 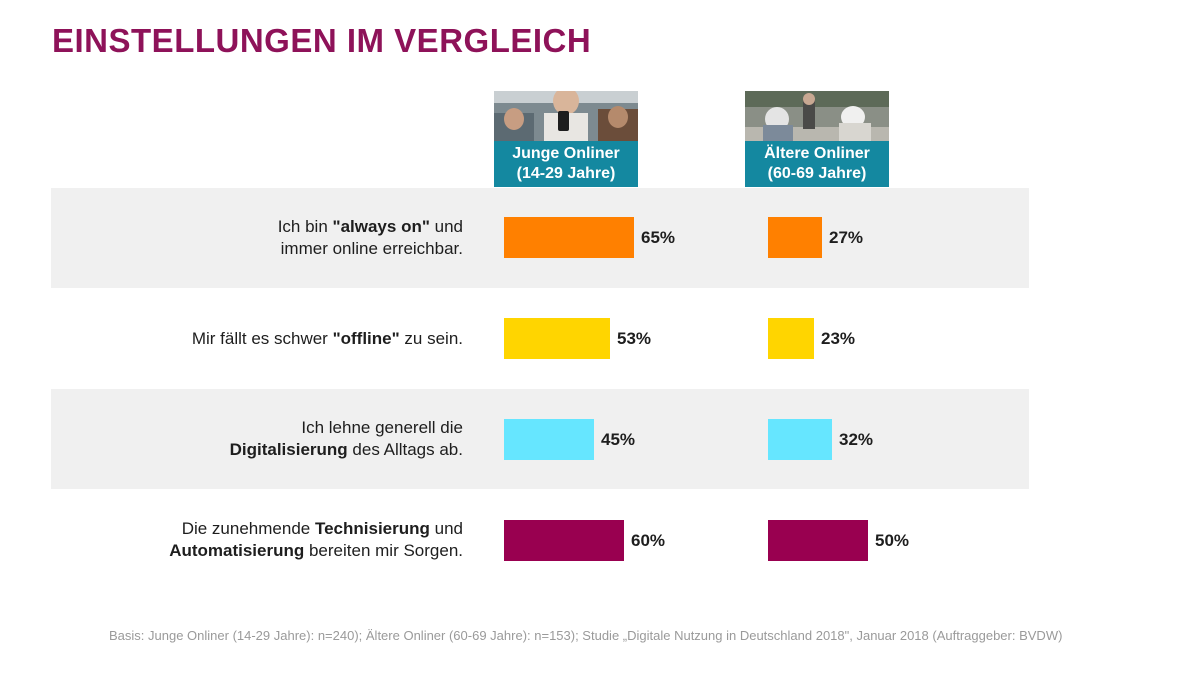 What do you see at coordinates (856, 439) in the screenshot?
I see `bar-value-label-older-3: 32%` at bounding box center [856, 439].